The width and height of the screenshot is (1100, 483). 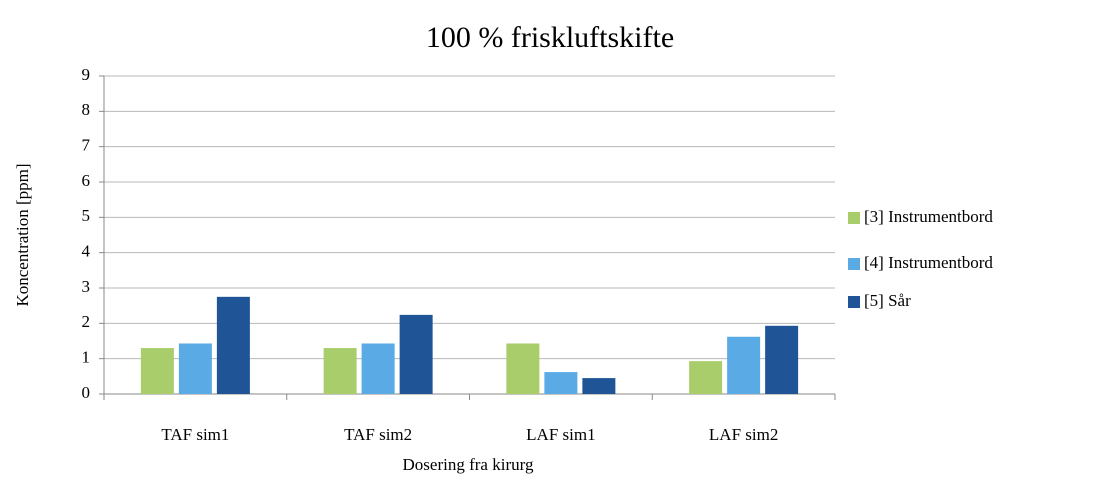 I want to click on y-tick-label: 8, so click(x=86, y=109).